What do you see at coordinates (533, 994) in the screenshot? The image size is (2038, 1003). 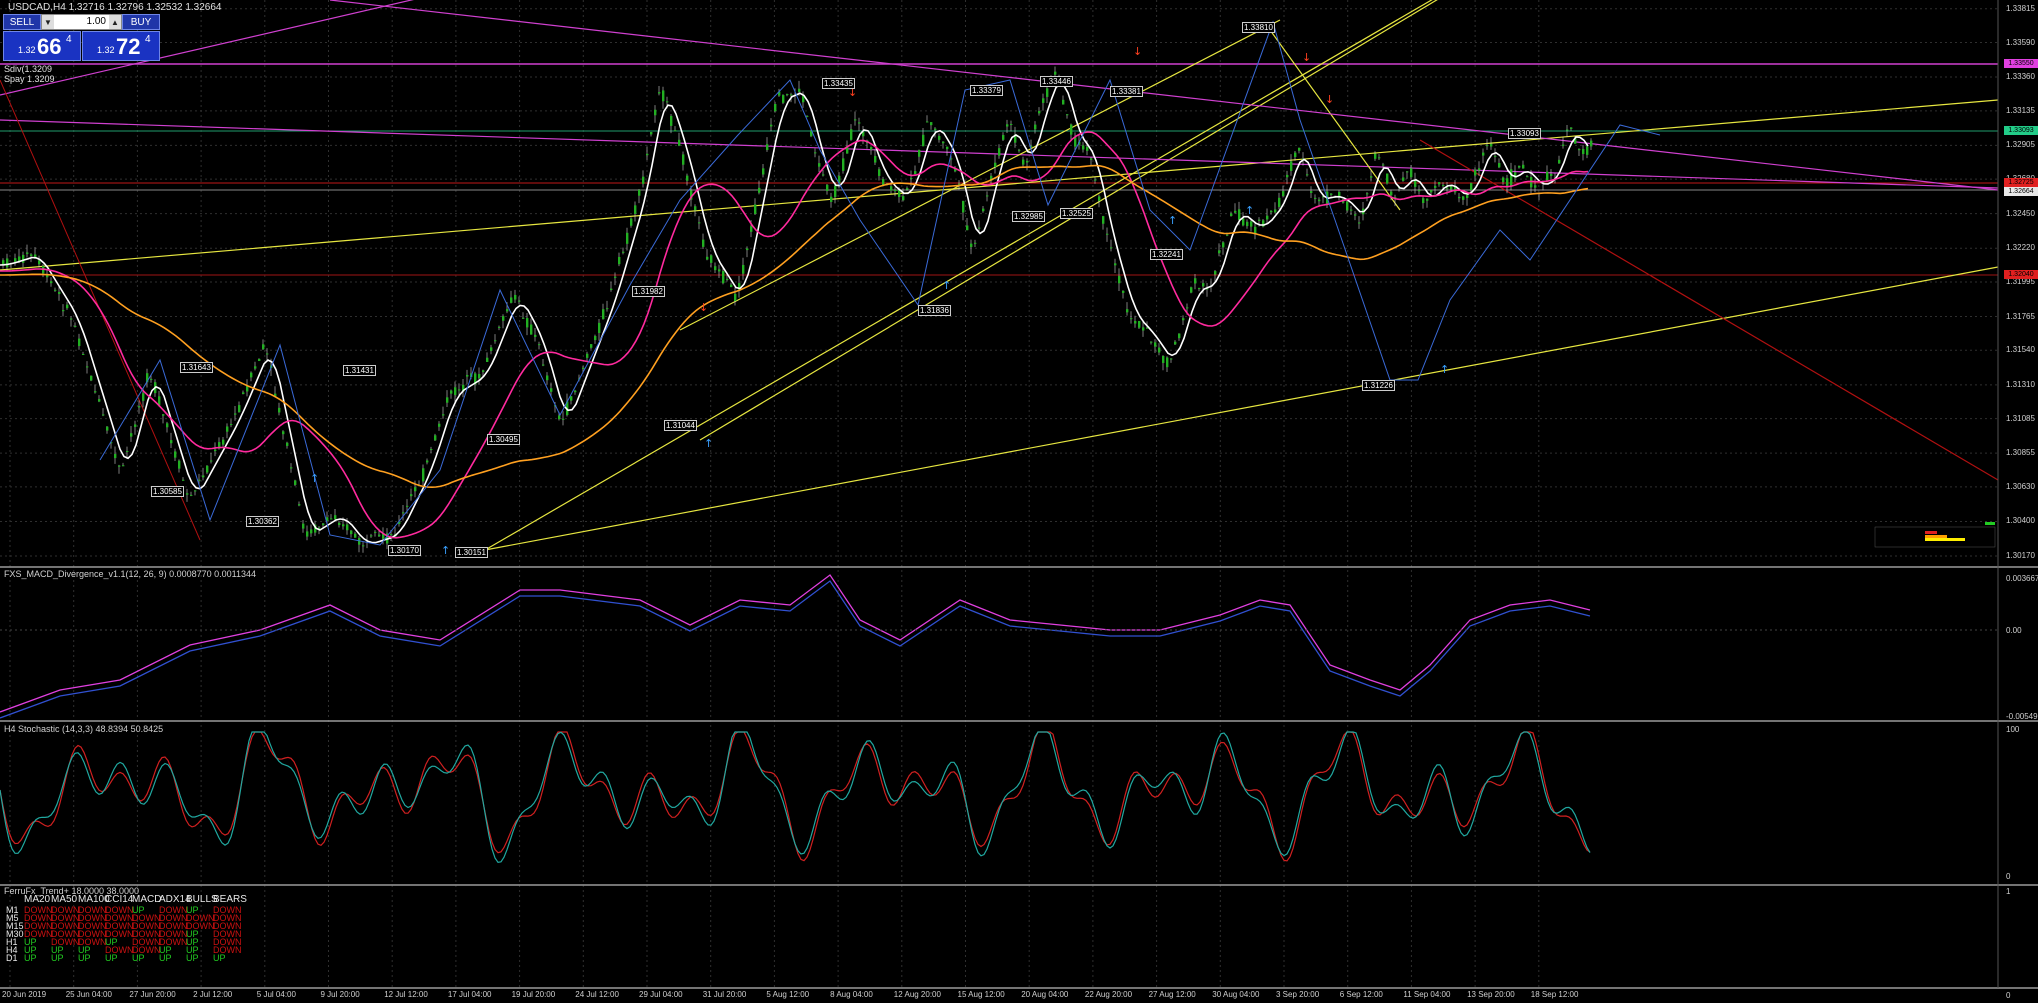 I see `time-axis-label: 19 Jul 20:00` at bounding box center [533, 994].